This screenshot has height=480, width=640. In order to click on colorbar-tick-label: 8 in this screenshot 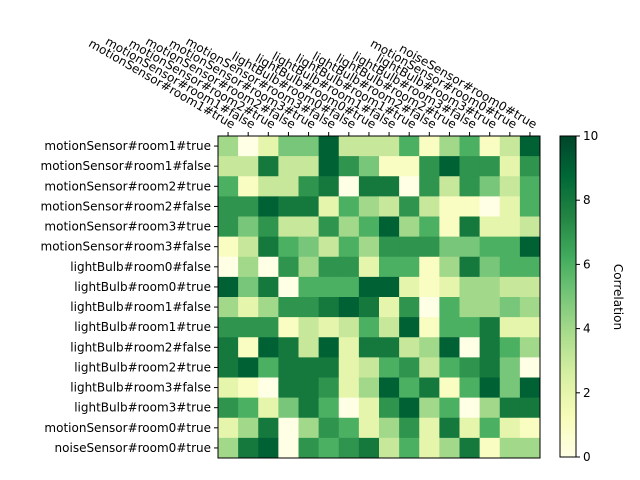, I will do `click(587, 200)`.